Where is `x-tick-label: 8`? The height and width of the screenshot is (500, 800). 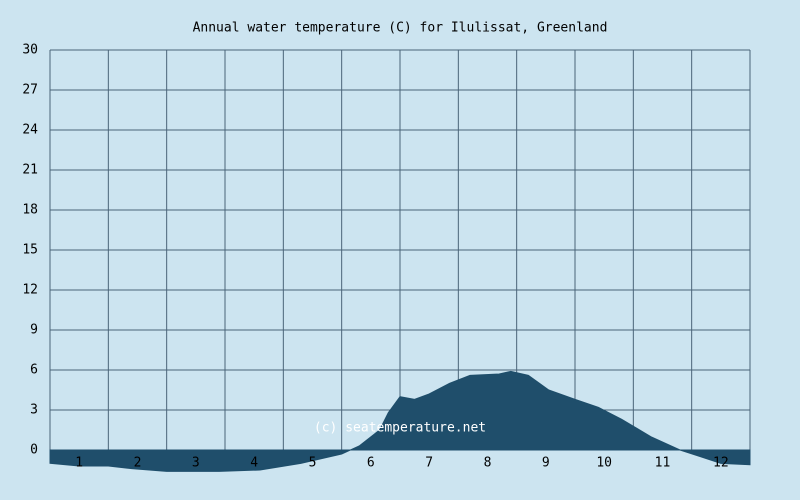 x-tick-label: 8 is located at coordinates (488, 463).